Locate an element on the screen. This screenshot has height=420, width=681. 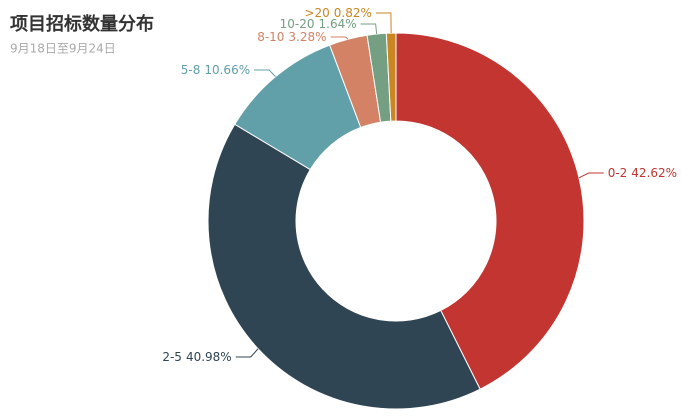
slice-value: 3.28% is located at coordinates (307, 37).